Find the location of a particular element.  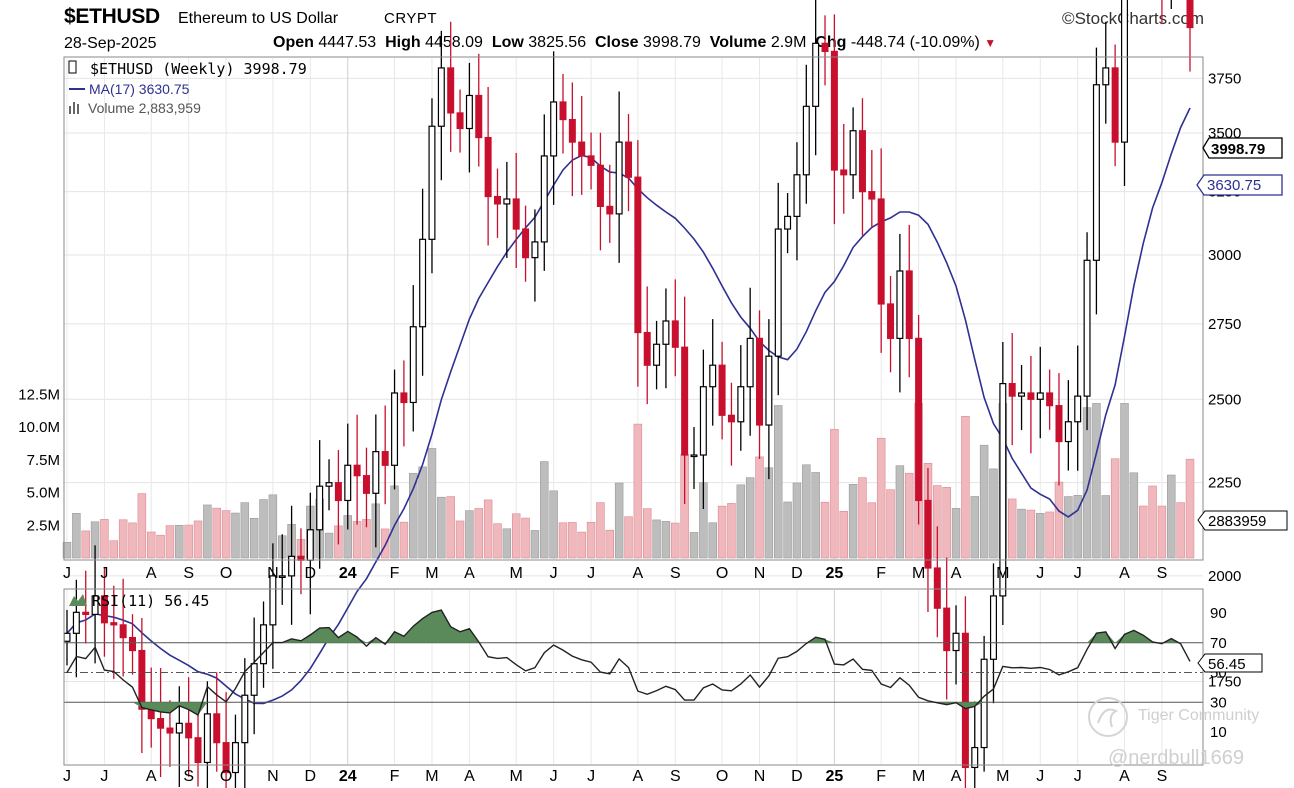

open-label: Open is located at coordinates (293, 42).